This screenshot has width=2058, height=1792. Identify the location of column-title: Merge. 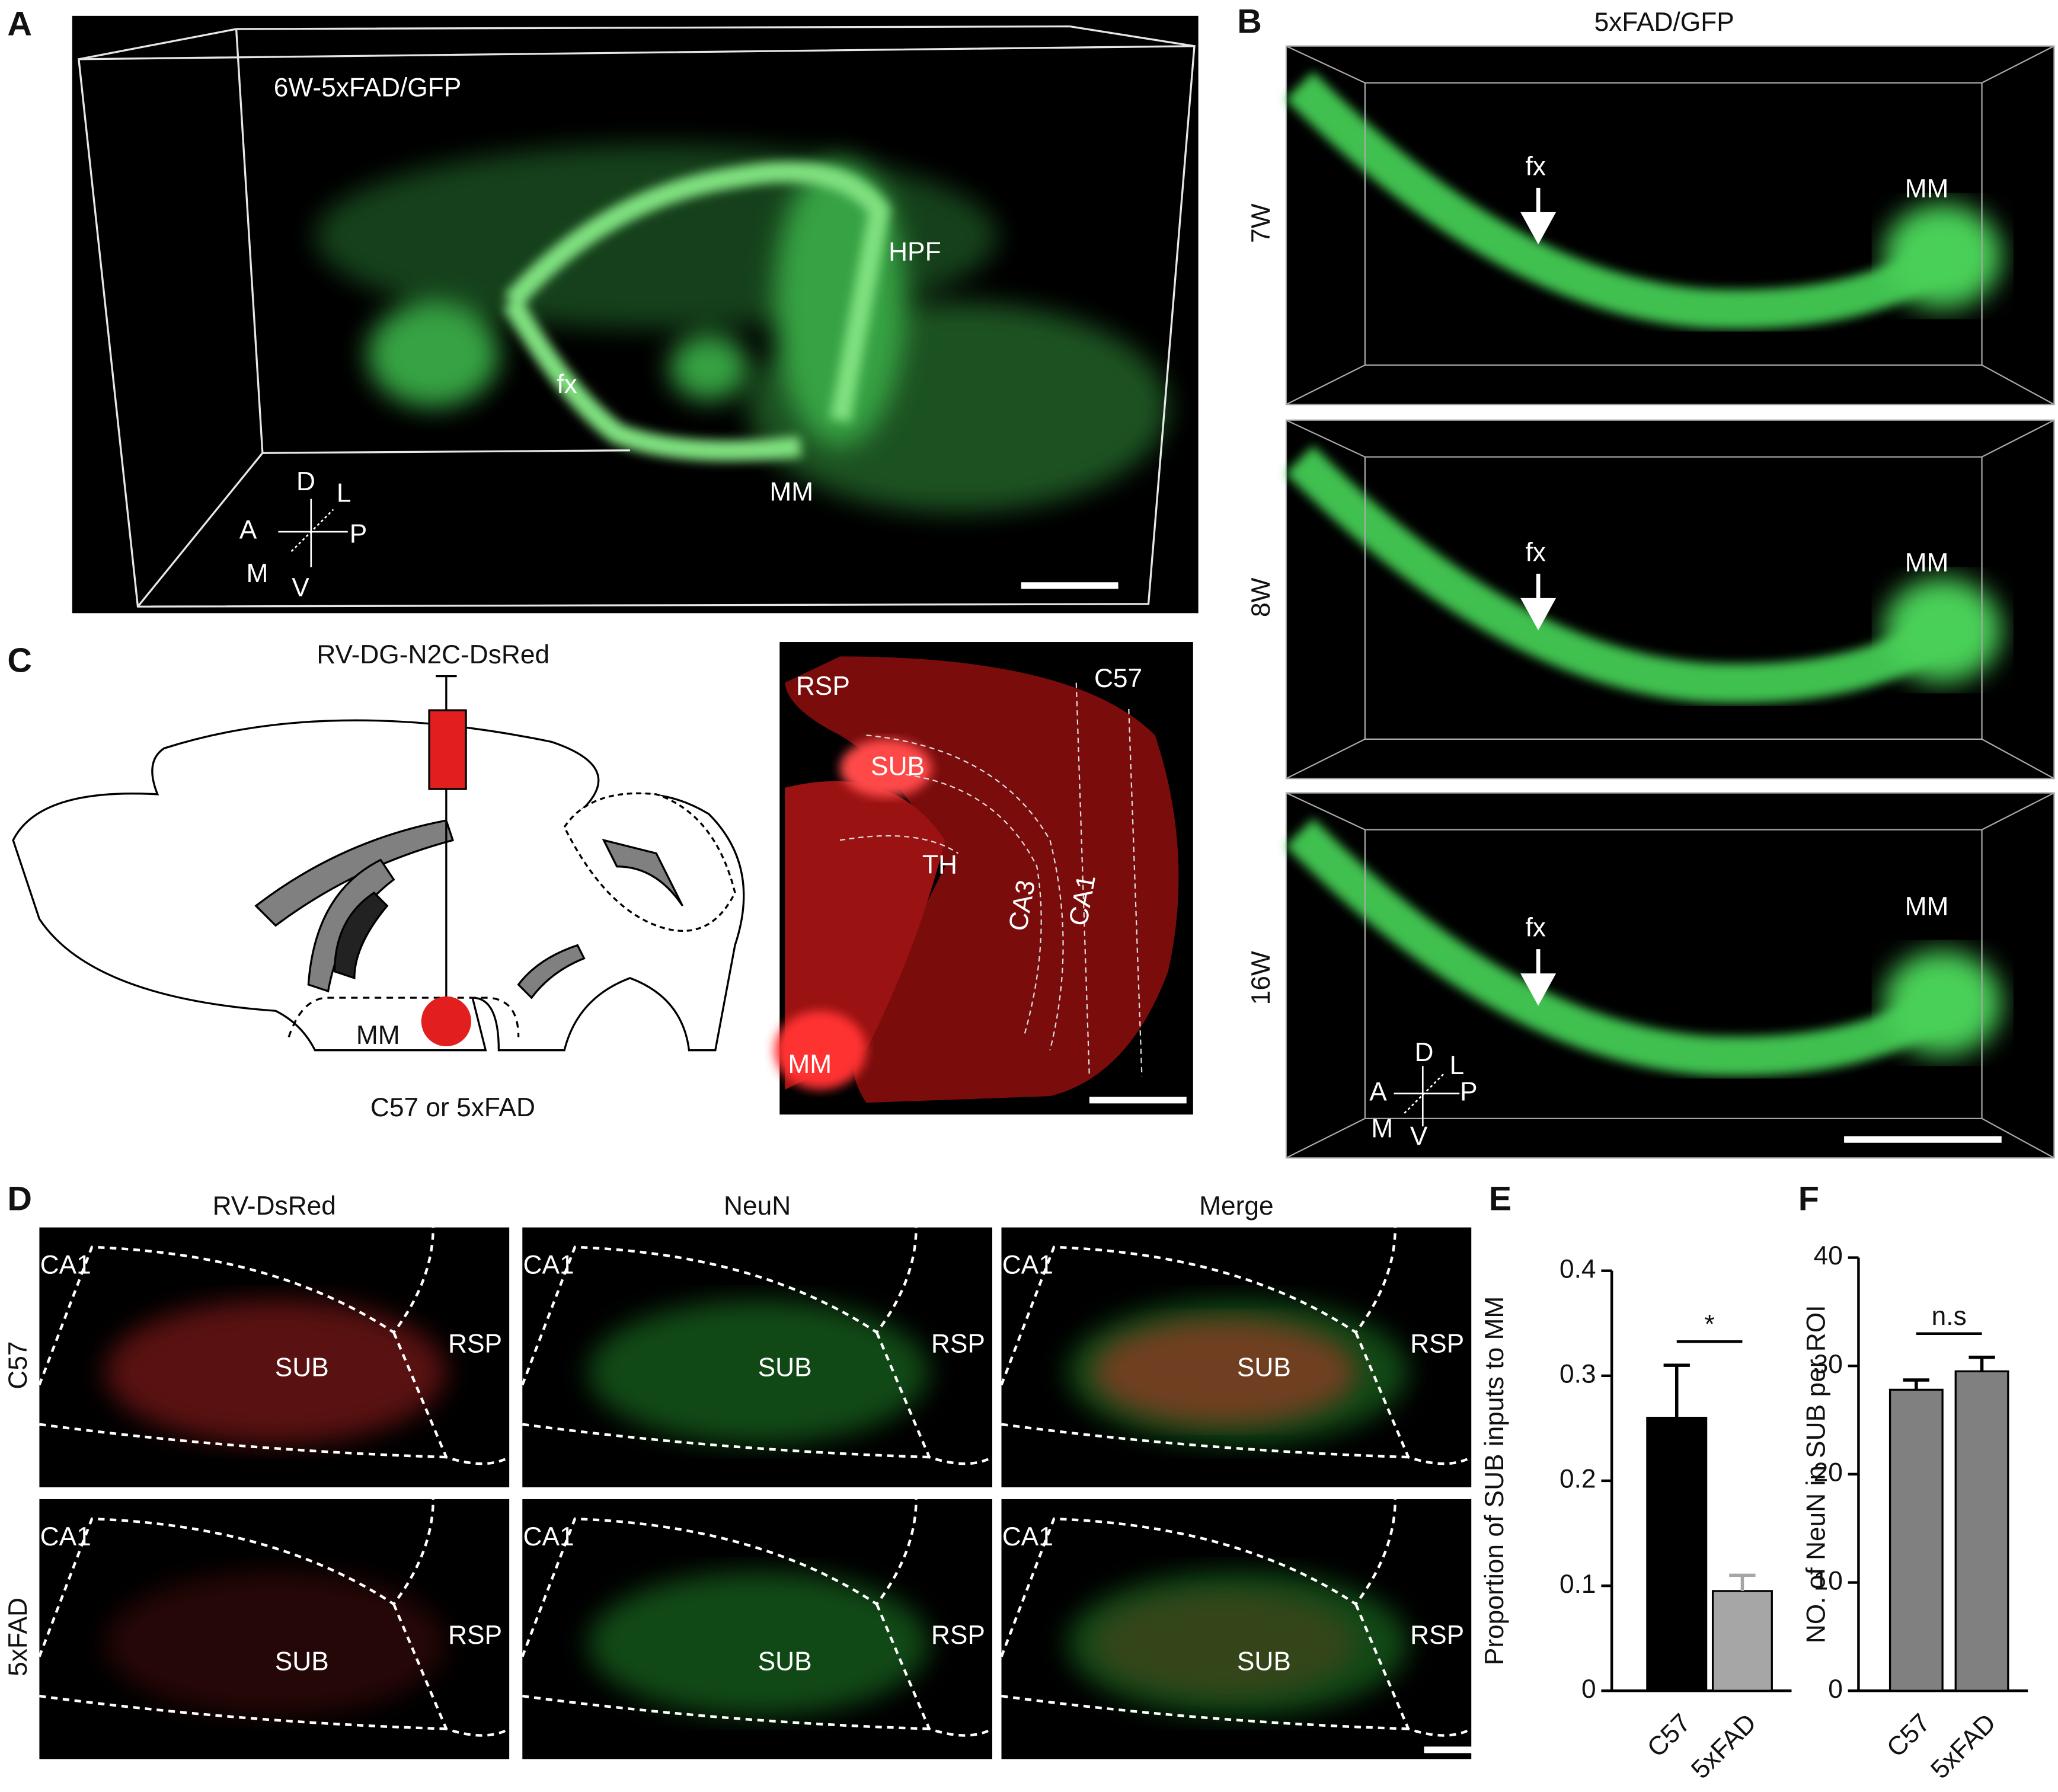
(1236, 1206).